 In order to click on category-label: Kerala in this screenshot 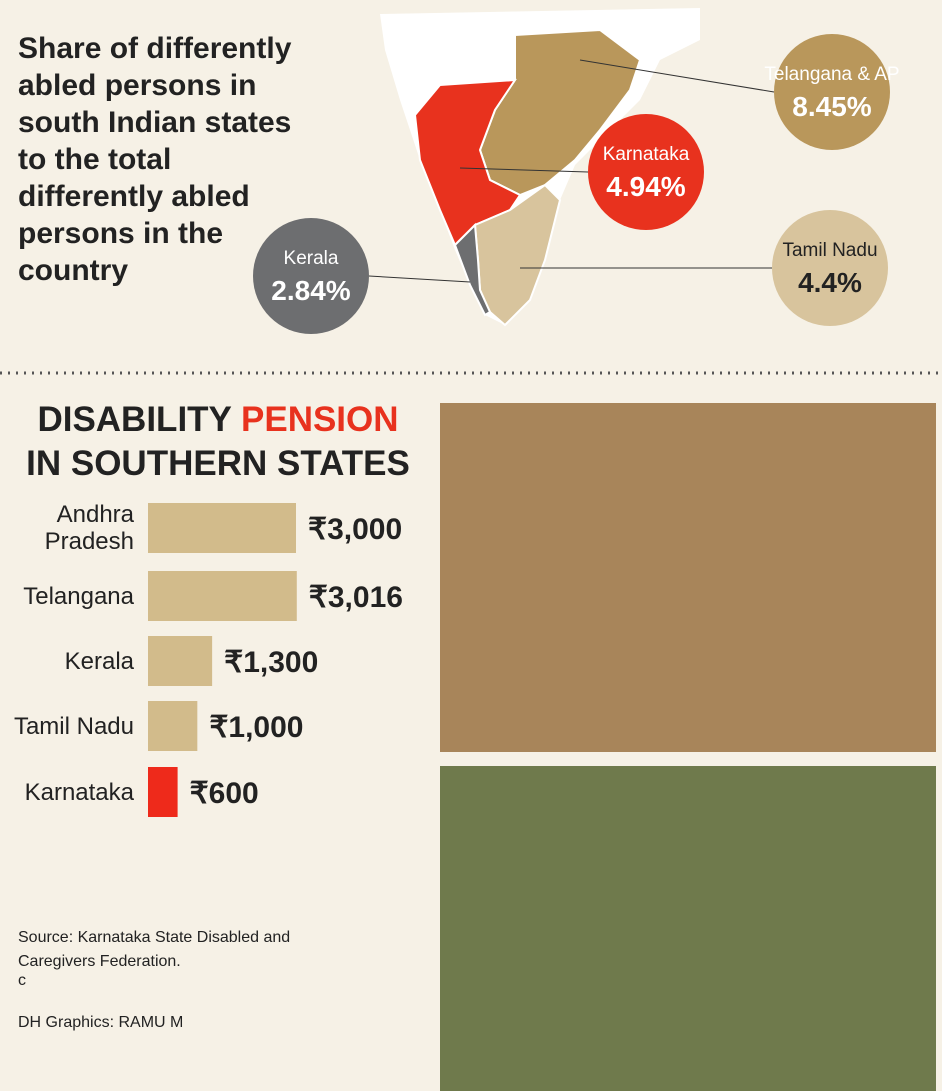, I will do `click(99, 661)`.